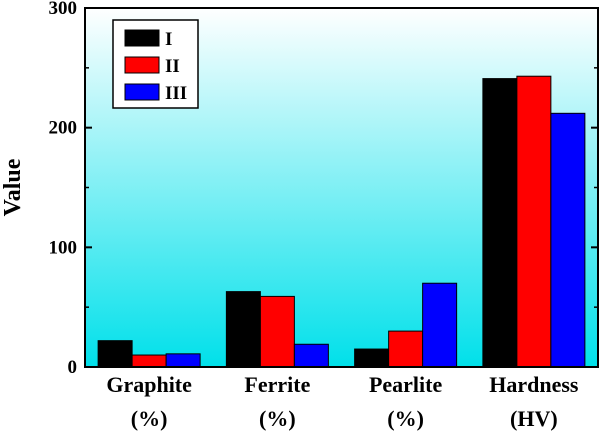 This screenshot has width=600, height=435. I want to click on legend-swatch-II, so click(142, 65).